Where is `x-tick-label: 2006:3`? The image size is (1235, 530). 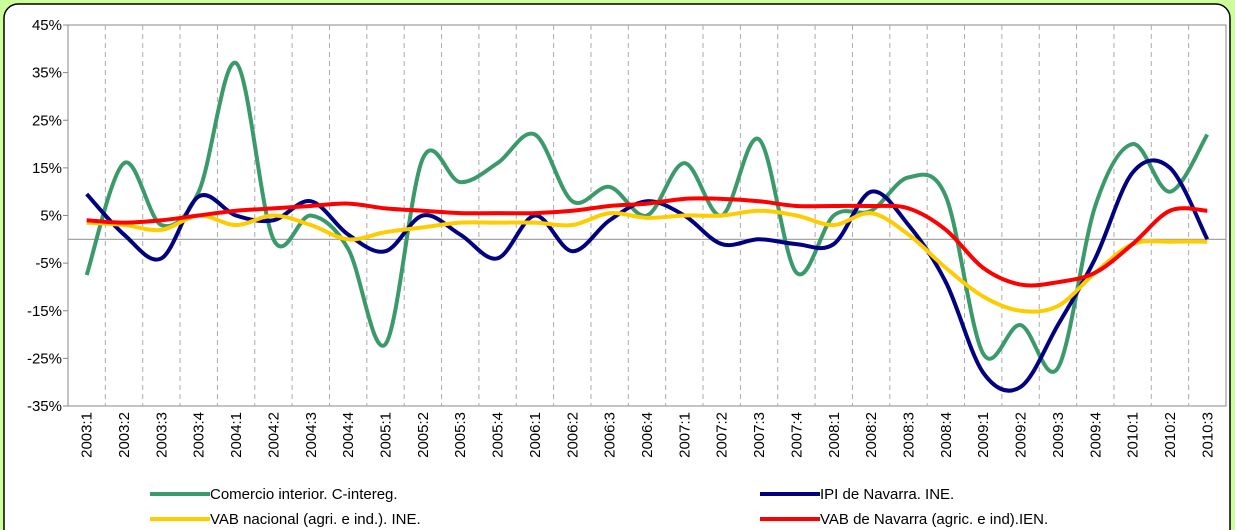 x-tick-label: 2006:3 is located at coordinates (610, 435).